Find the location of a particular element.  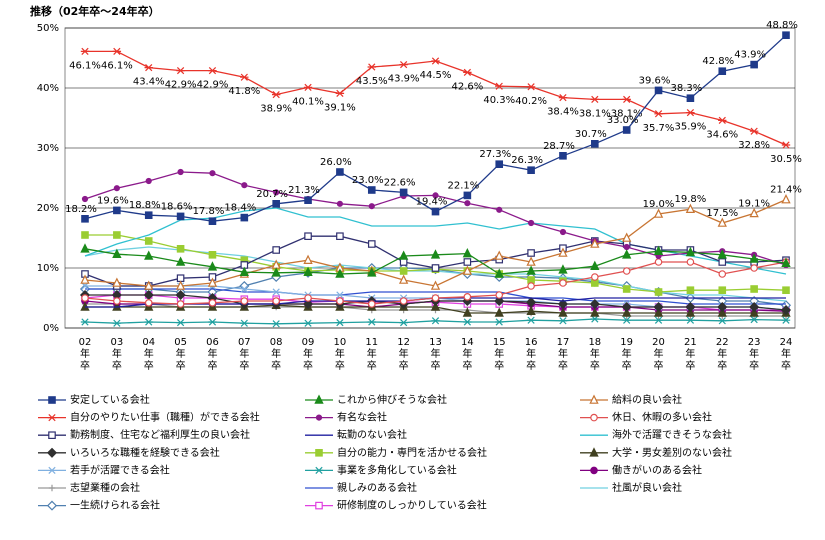

data-label: 17.5% is located at coordinates (722, 213).